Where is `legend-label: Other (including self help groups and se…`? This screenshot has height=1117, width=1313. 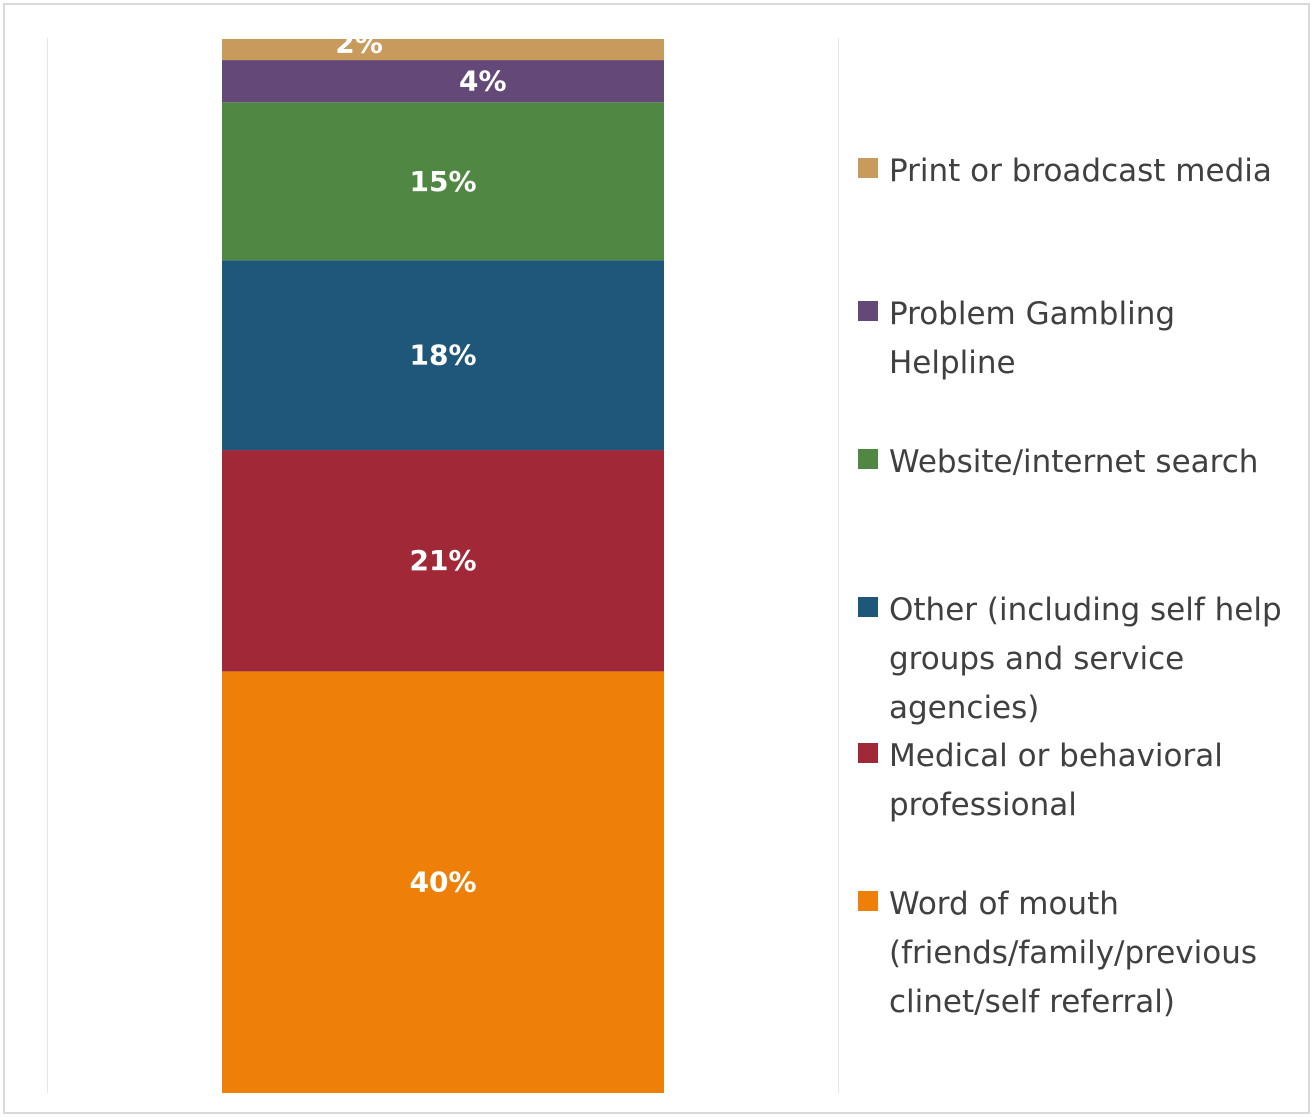
legend-label: Other (including self help groups and se… is located at coordinates (1085, 659).